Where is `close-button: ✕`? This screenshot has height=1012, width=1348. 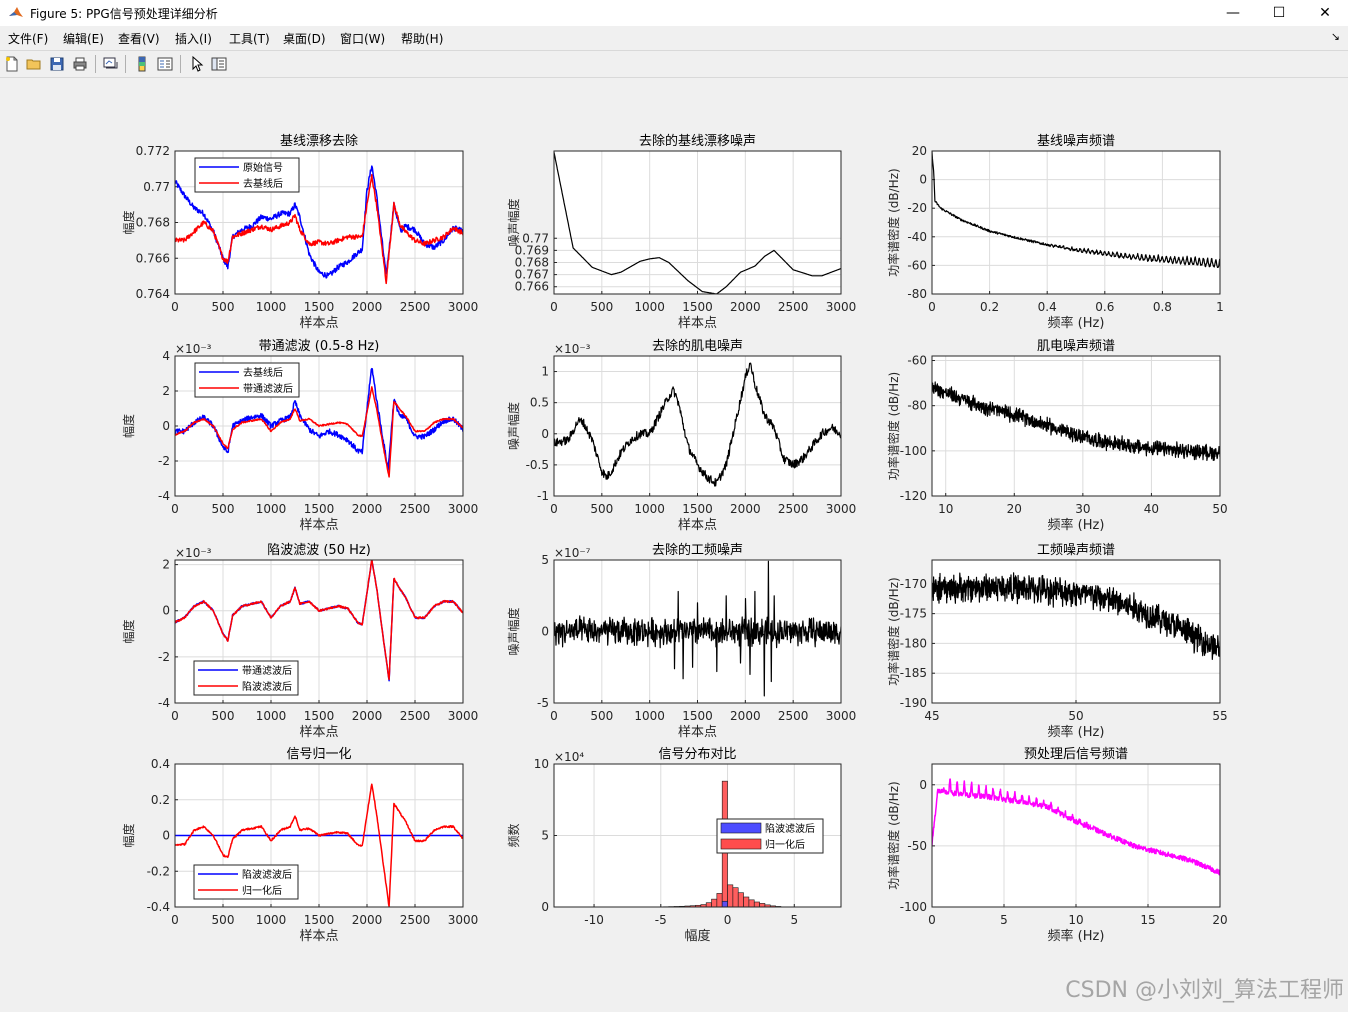 close-button: ✕ is located at coordinates (1325, 13).